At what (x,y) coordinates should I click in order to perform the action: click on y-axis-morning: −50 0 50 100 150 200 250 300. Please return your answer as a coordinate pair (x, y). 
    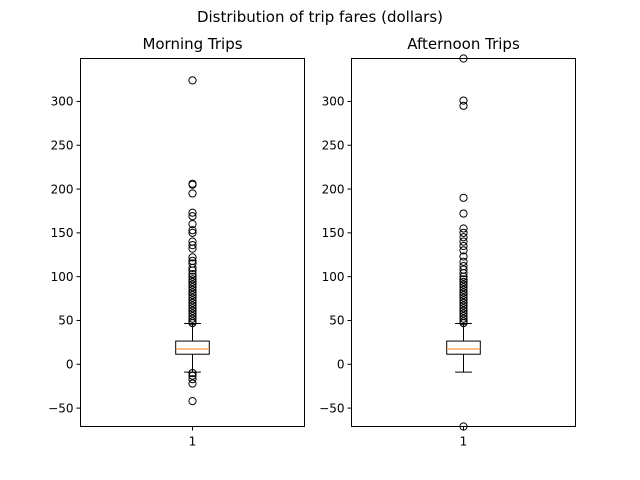
    Looking at the image, I should click on (64, 255).